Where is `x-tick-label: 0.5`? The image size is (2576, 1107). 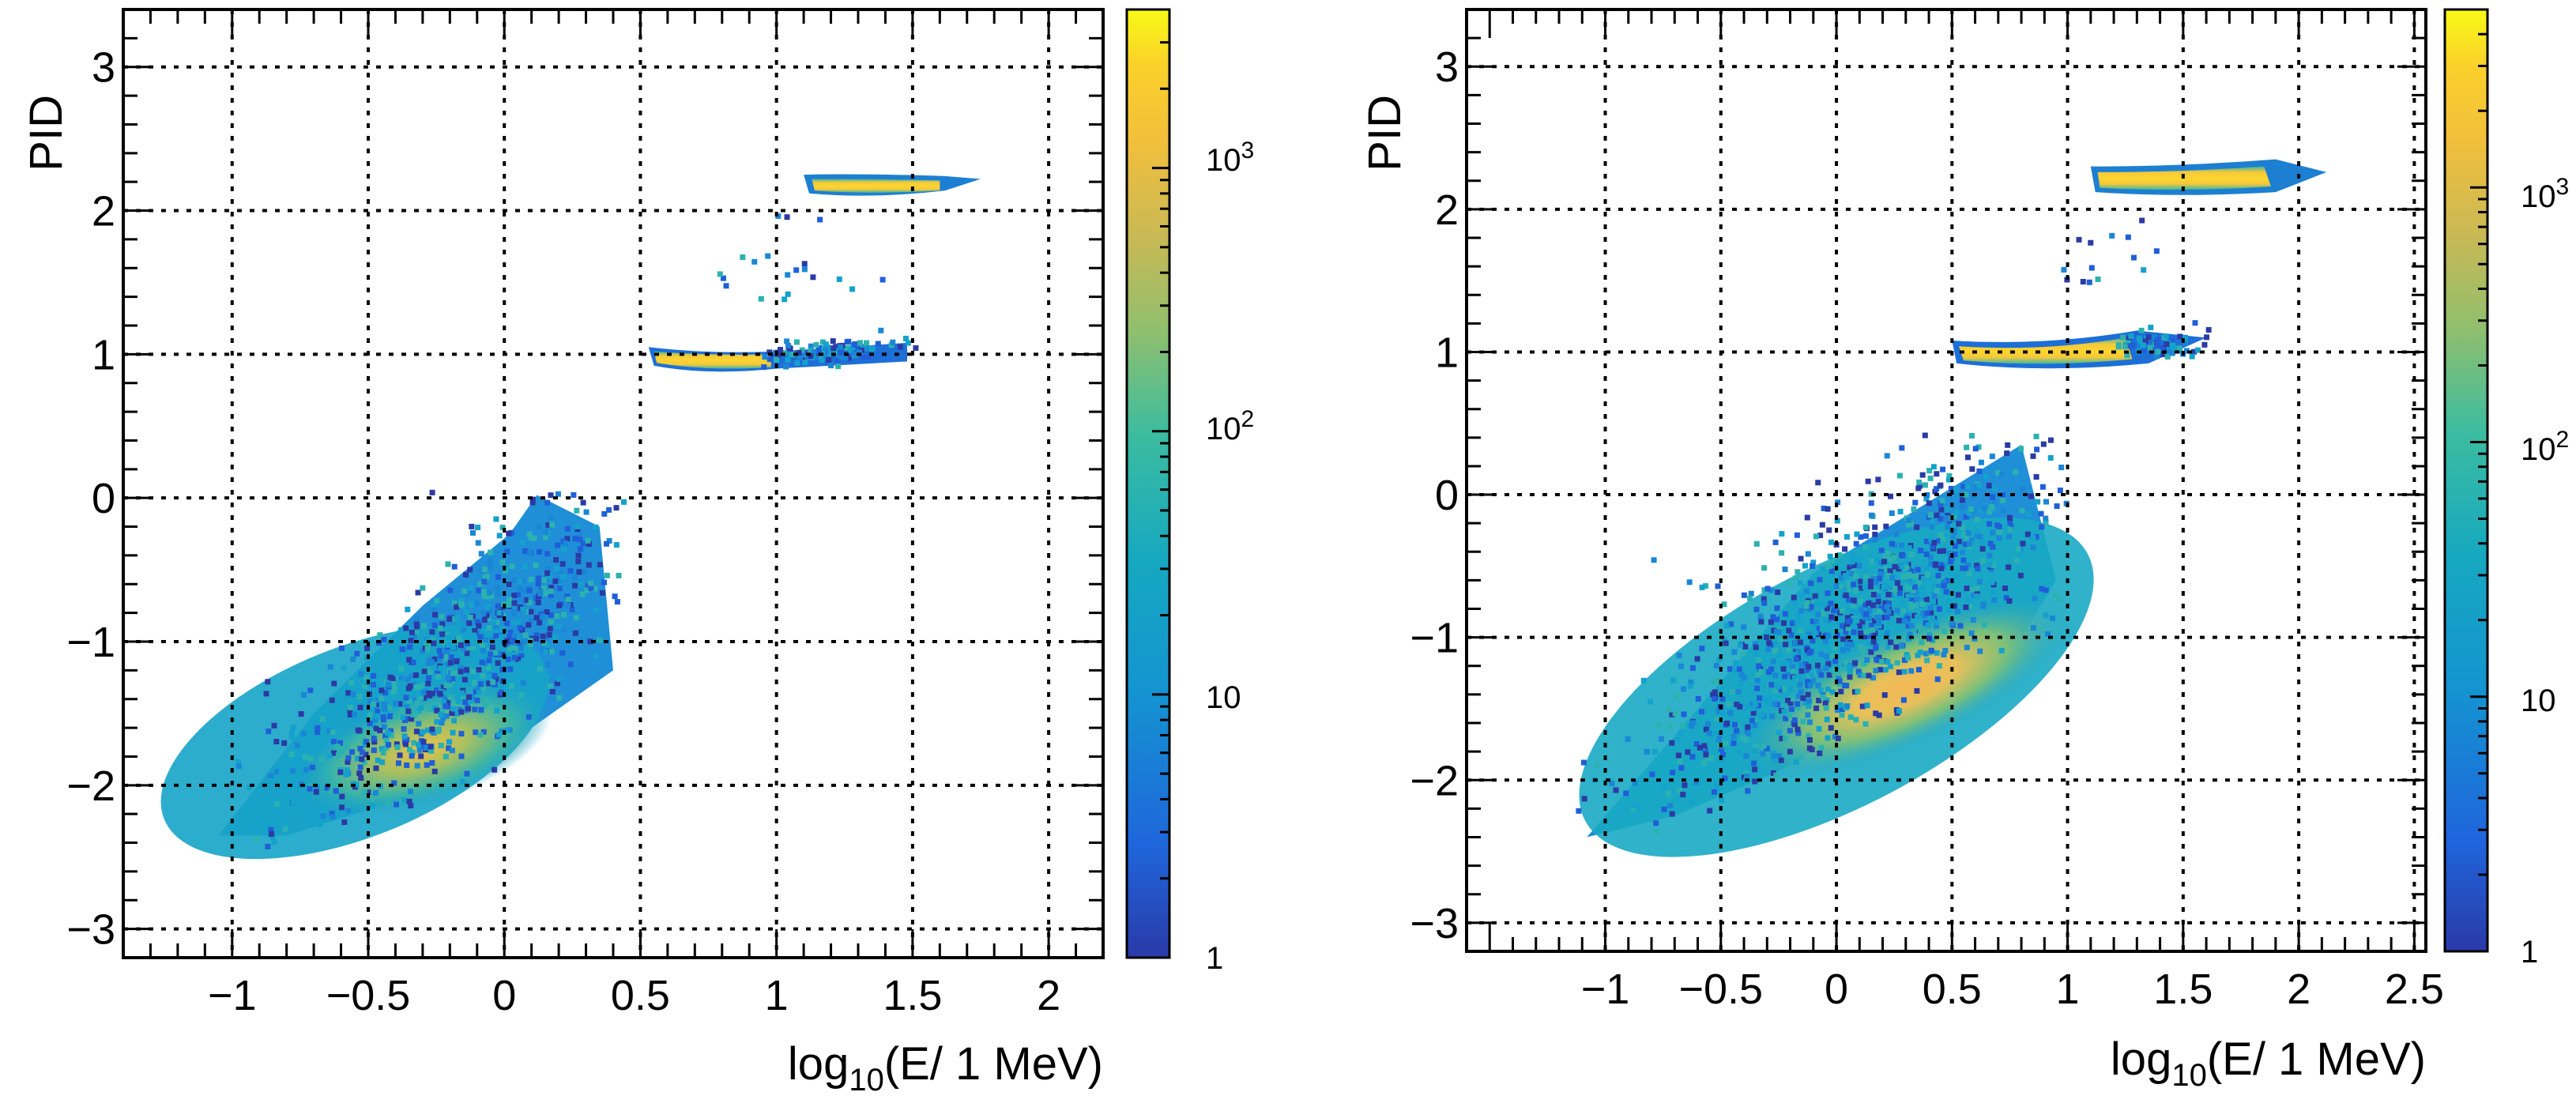
x-tick-label: 0.5 is located at coordinates (1952, 989).